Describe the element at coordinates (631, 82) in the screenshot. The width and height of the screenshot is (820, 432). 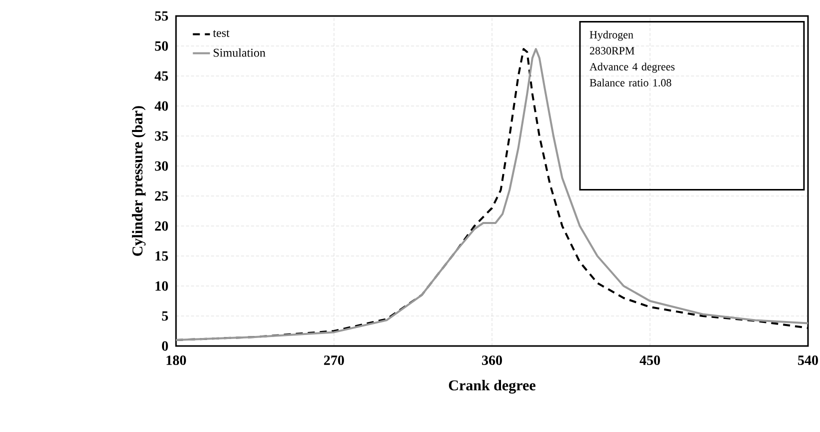
I see `annotation: Balance ratio 1.08` at that location.